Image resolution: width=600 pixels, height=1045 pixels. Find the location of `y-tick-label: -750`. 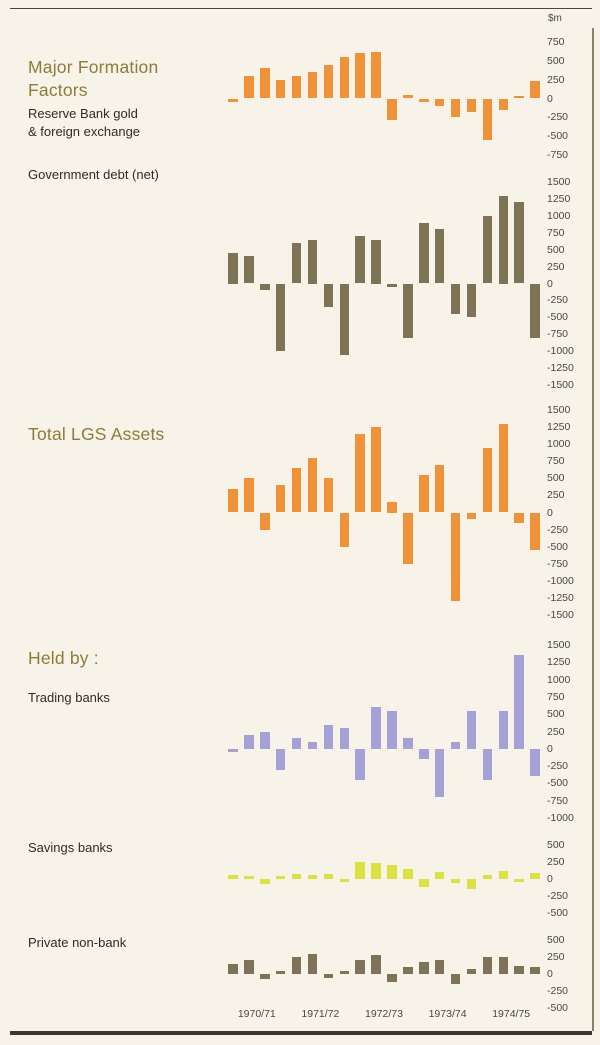

y-tick-label: -750 is located at coordinates (558, 563).